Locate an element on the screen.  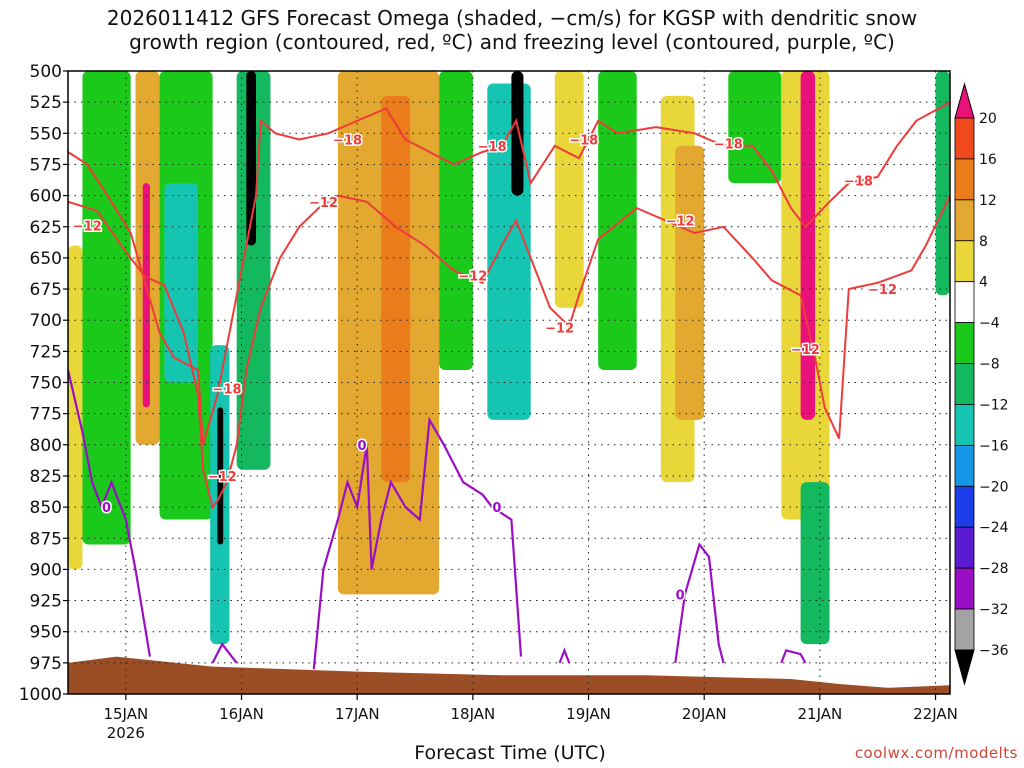
ground-fill is located at coordinates (509, 675).